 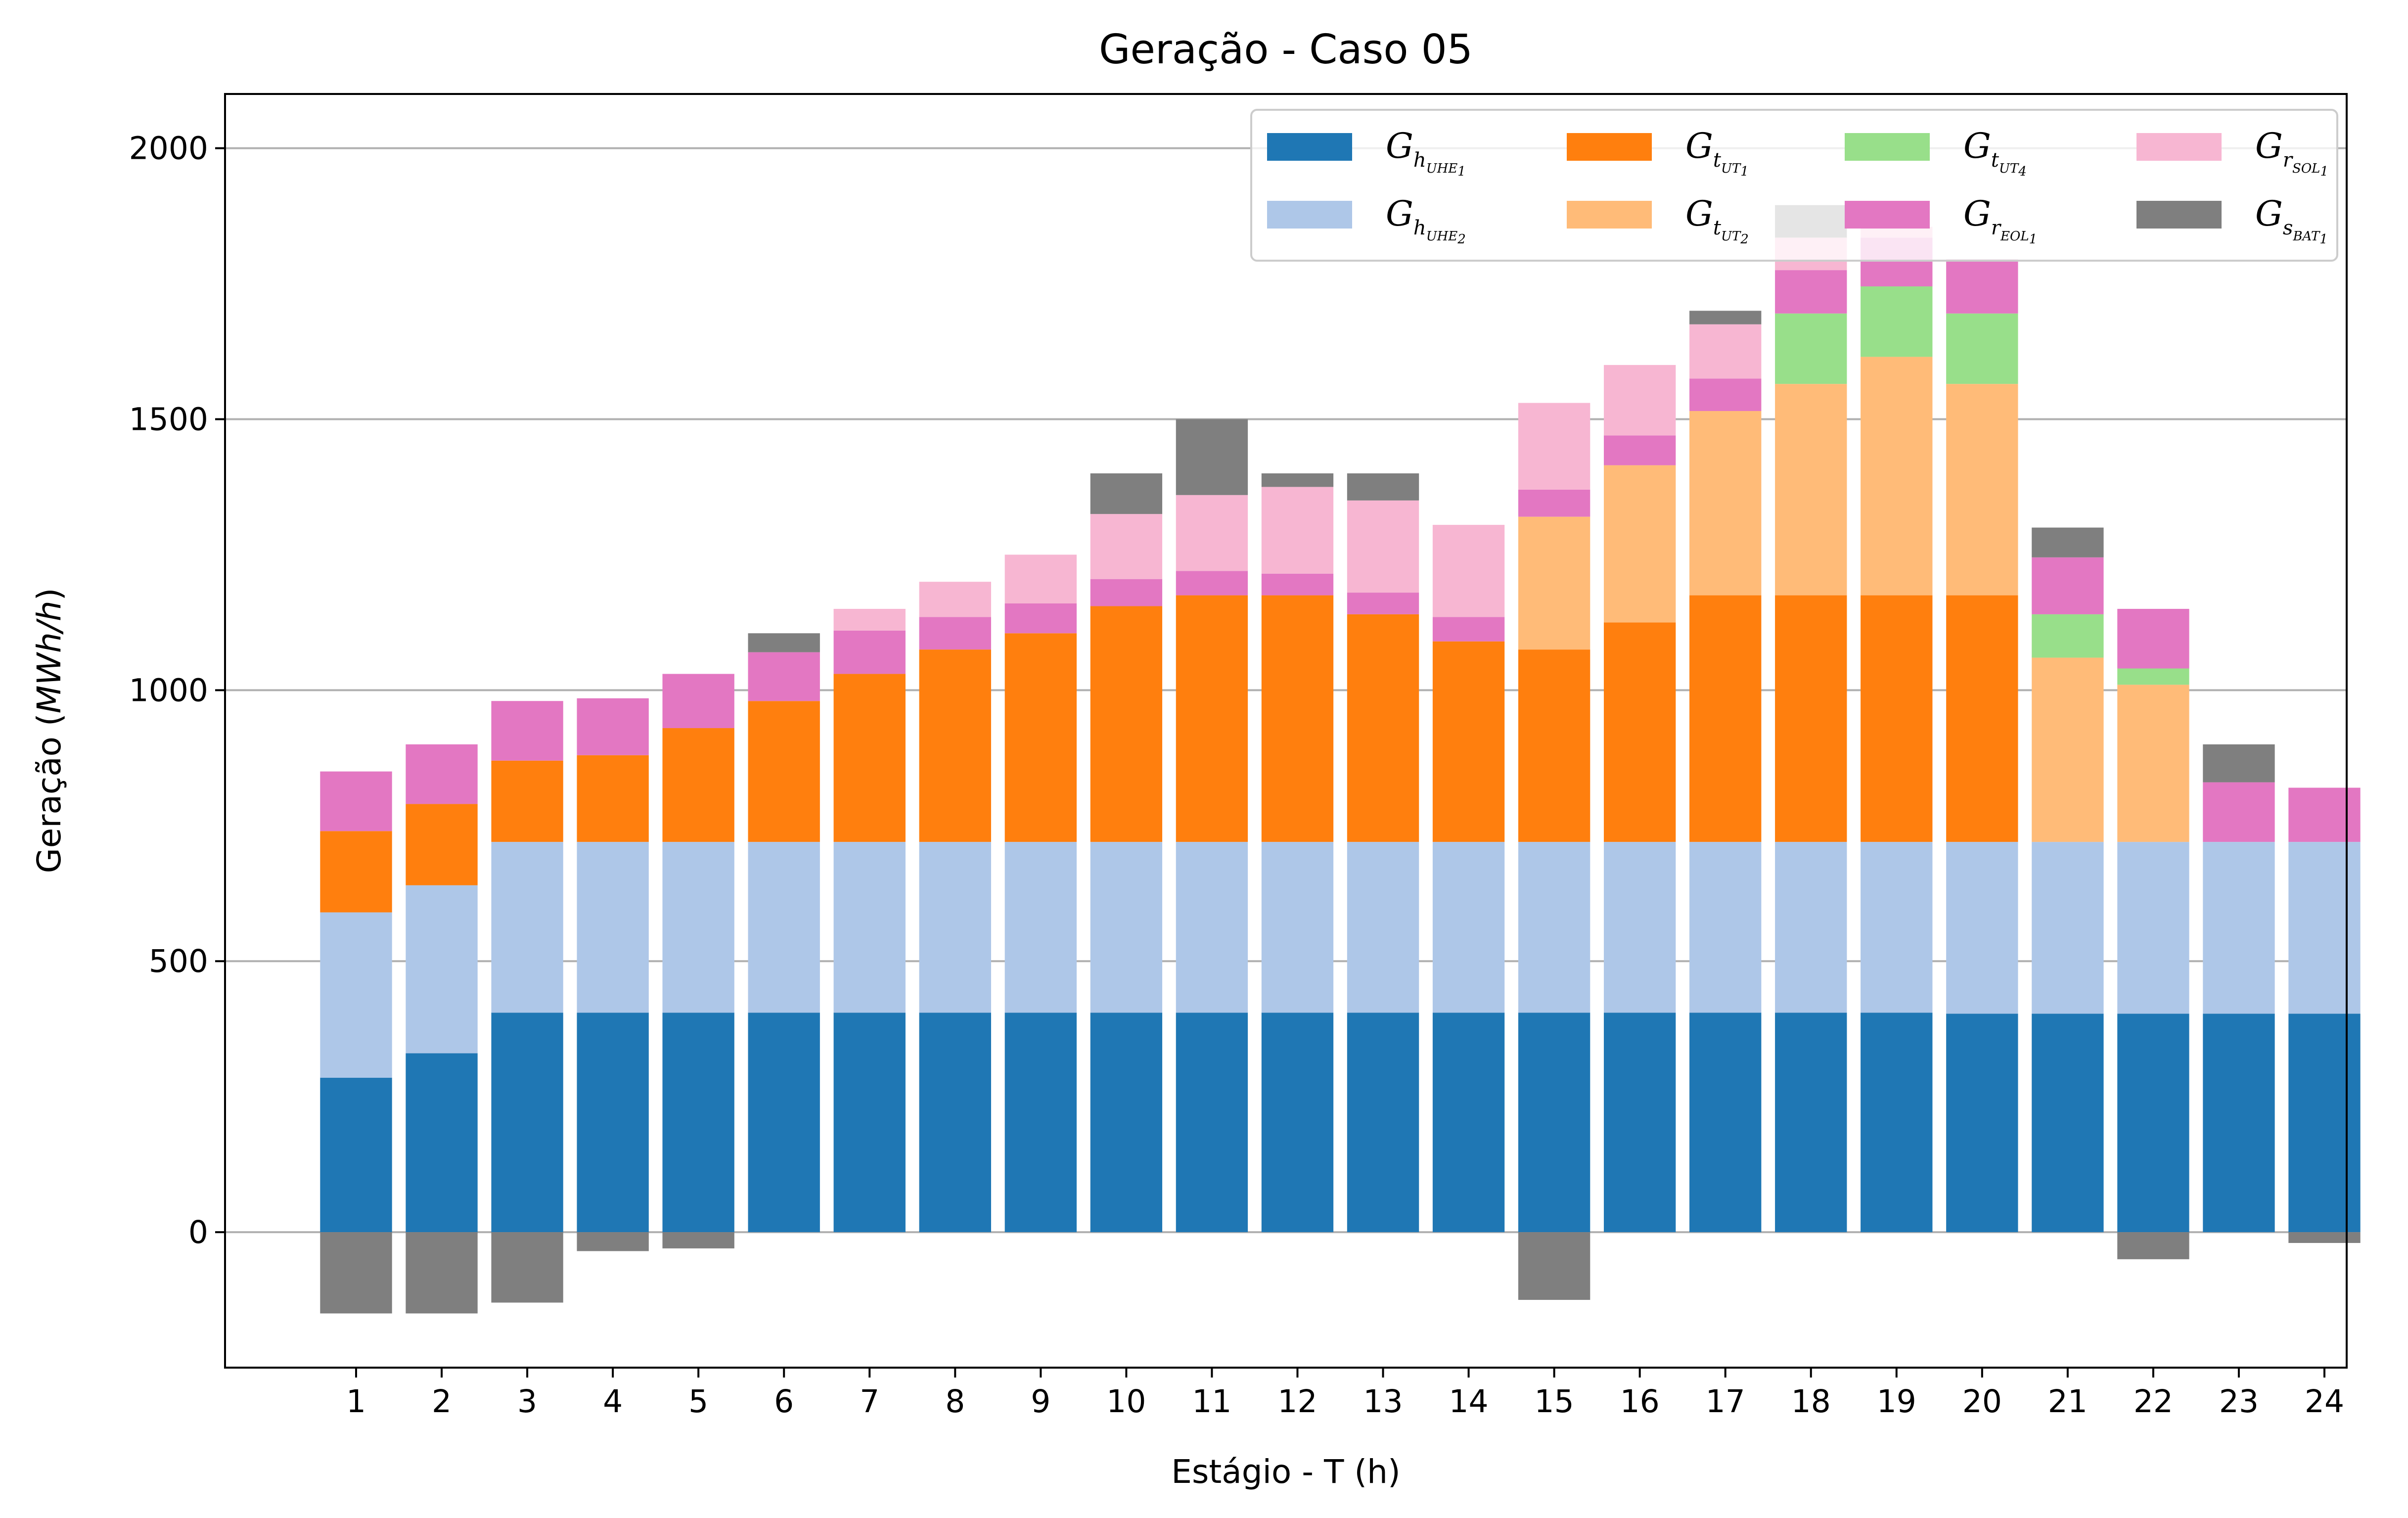 What do you see at coordinates (1383, 1401) in the screenshot?
I see `x-tick-label: 13` at bounding box center [1383, 1401].